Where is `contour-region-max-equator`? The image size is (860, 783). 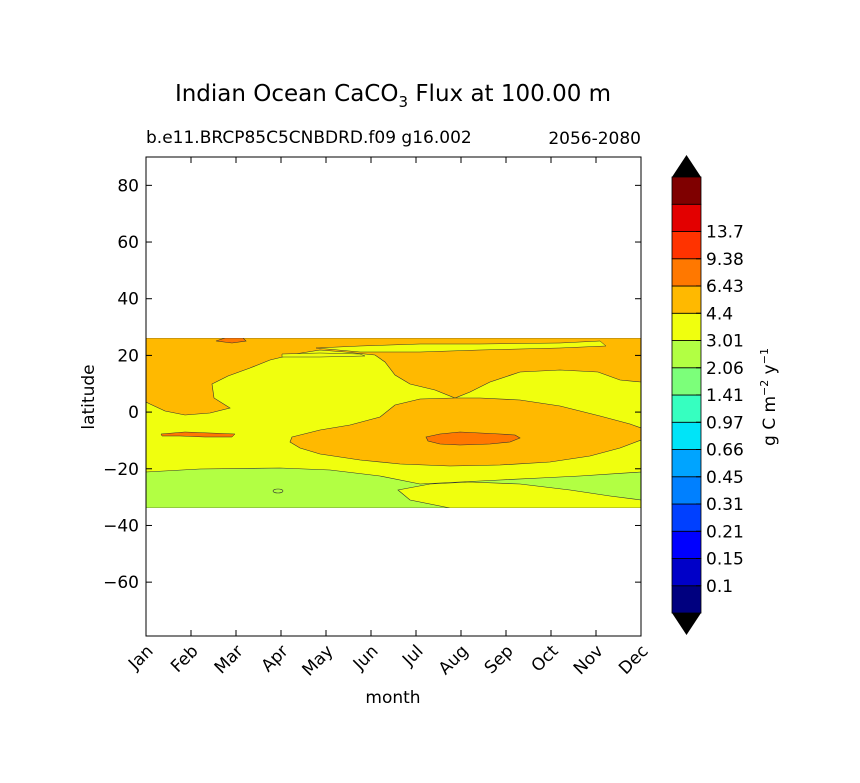
contour-region-max-equator is located at coordinates (473, 438).